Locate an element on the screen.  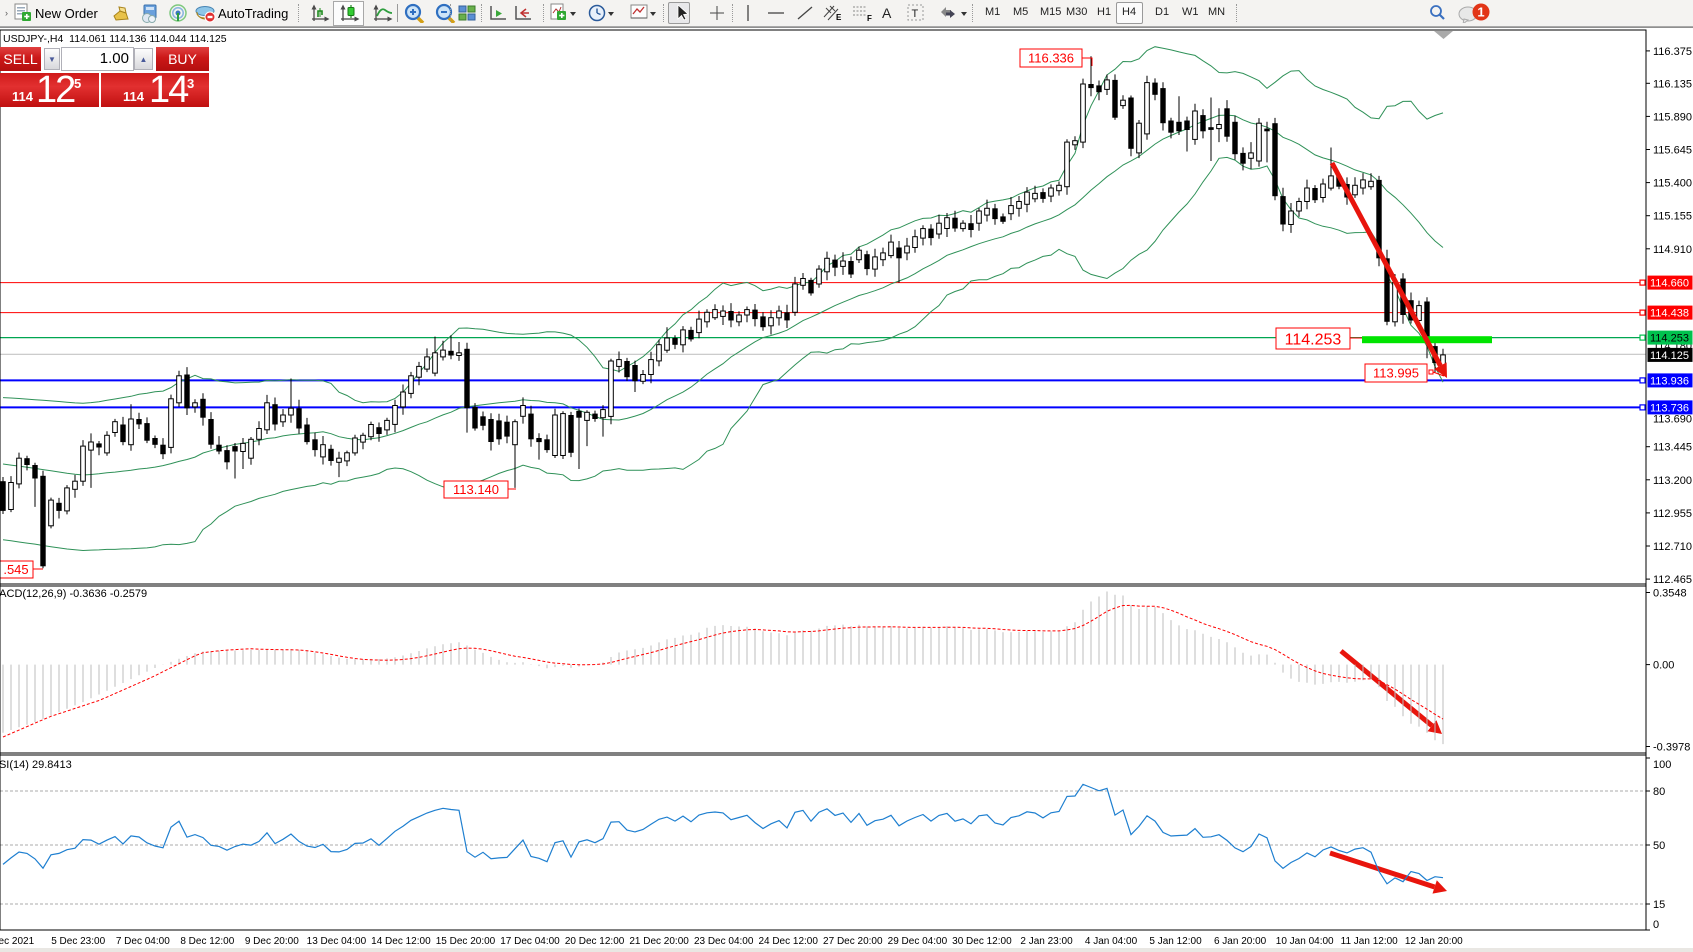
svg-text: 3 Dec 2021 is located at coordinates (17, 941).